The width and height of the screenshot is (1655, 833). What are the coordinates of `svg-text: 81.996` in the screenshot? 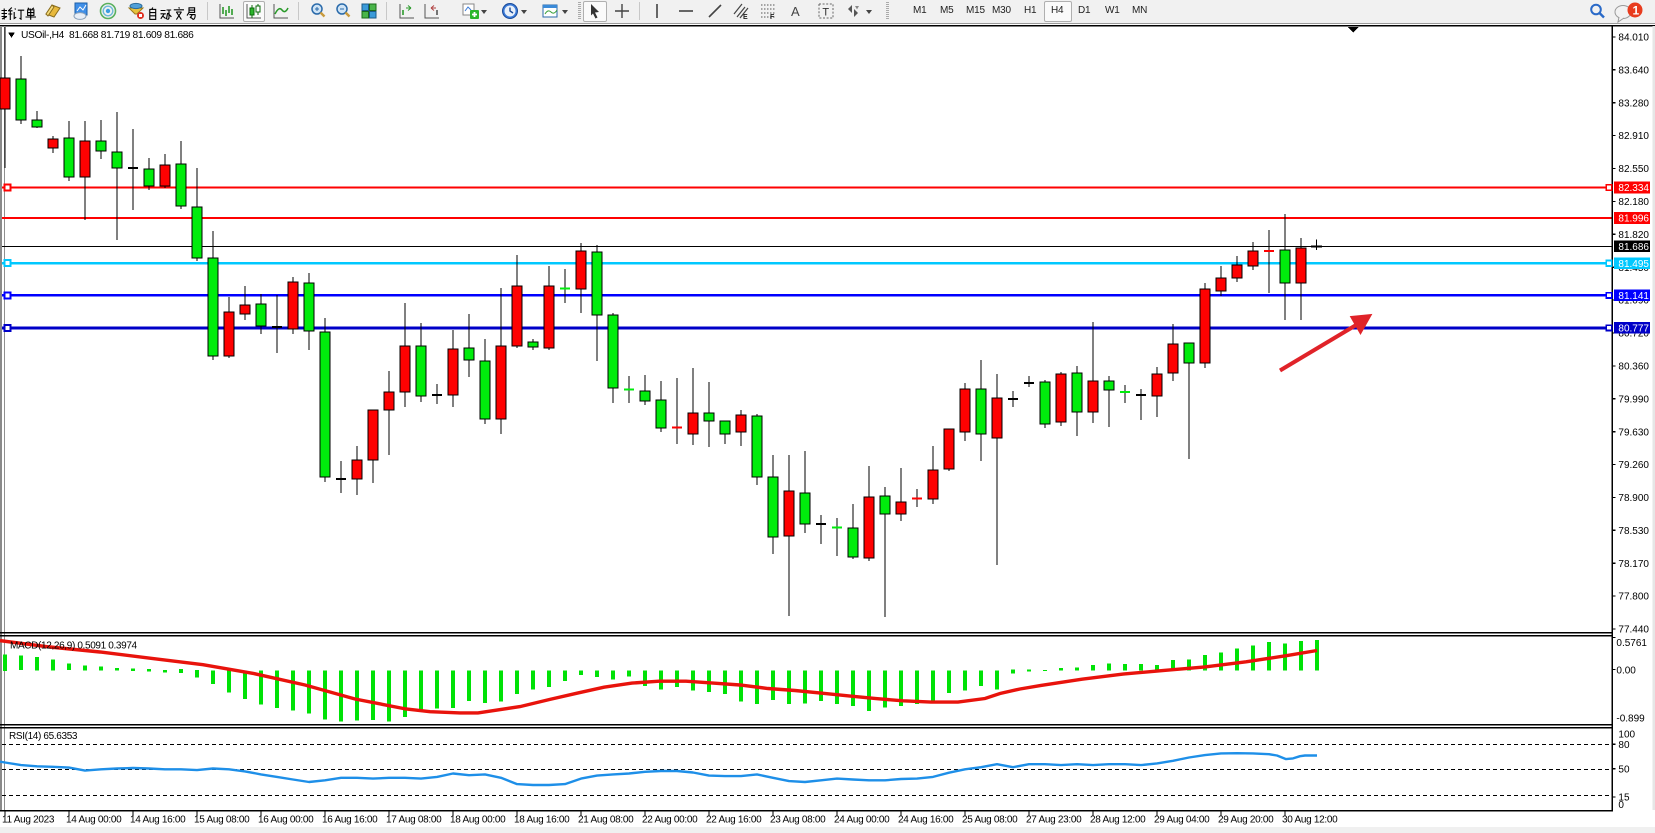 It's located at (1633, 219).